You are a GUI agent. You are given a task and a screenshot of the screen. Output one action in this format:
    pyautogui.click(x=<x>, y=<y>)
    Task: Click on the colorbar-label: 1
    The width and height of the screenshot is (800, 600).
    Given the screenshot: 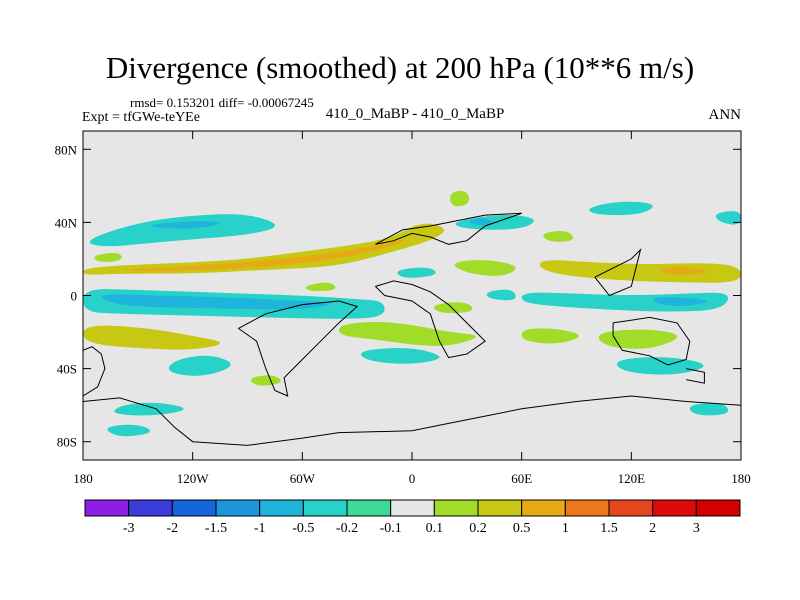 What is the action you would take?
    pyautogui.click(x=565, y=528)
    